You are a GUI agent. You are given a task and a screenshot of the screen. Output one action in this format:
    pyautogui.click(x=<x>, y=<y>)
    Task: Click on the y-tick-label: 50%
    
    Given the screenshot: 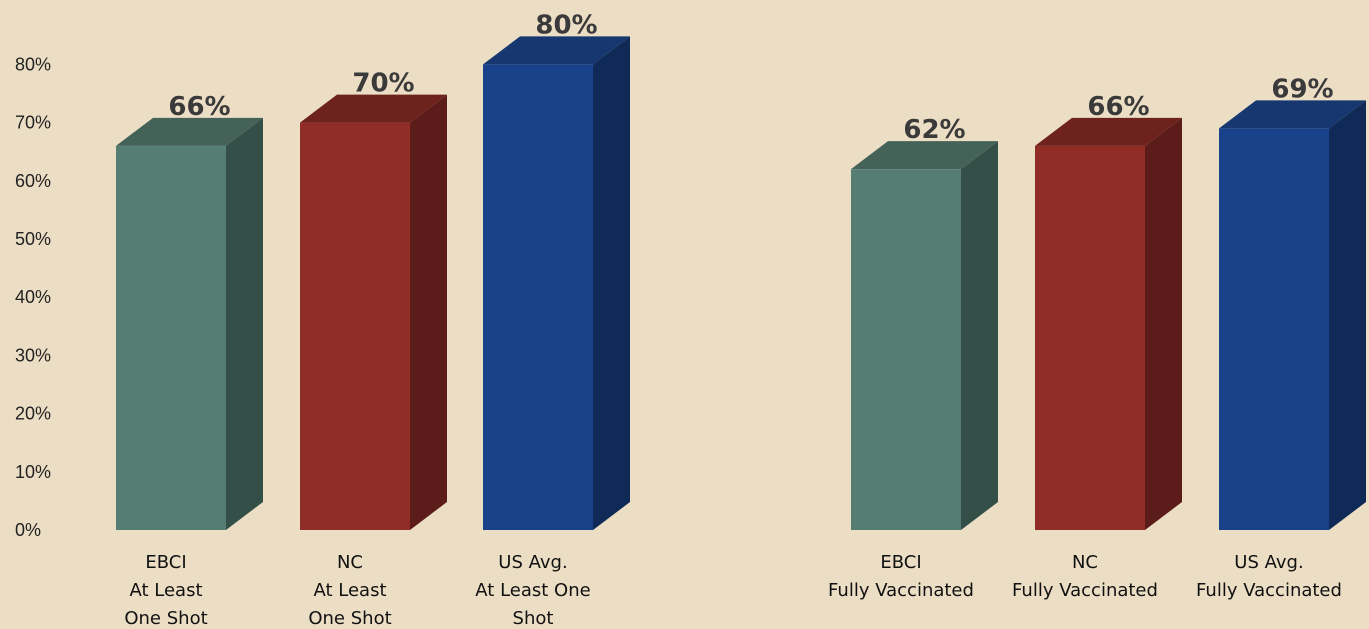 What is the action you would take?
    pyautogui.click(x=33, y=239)
    